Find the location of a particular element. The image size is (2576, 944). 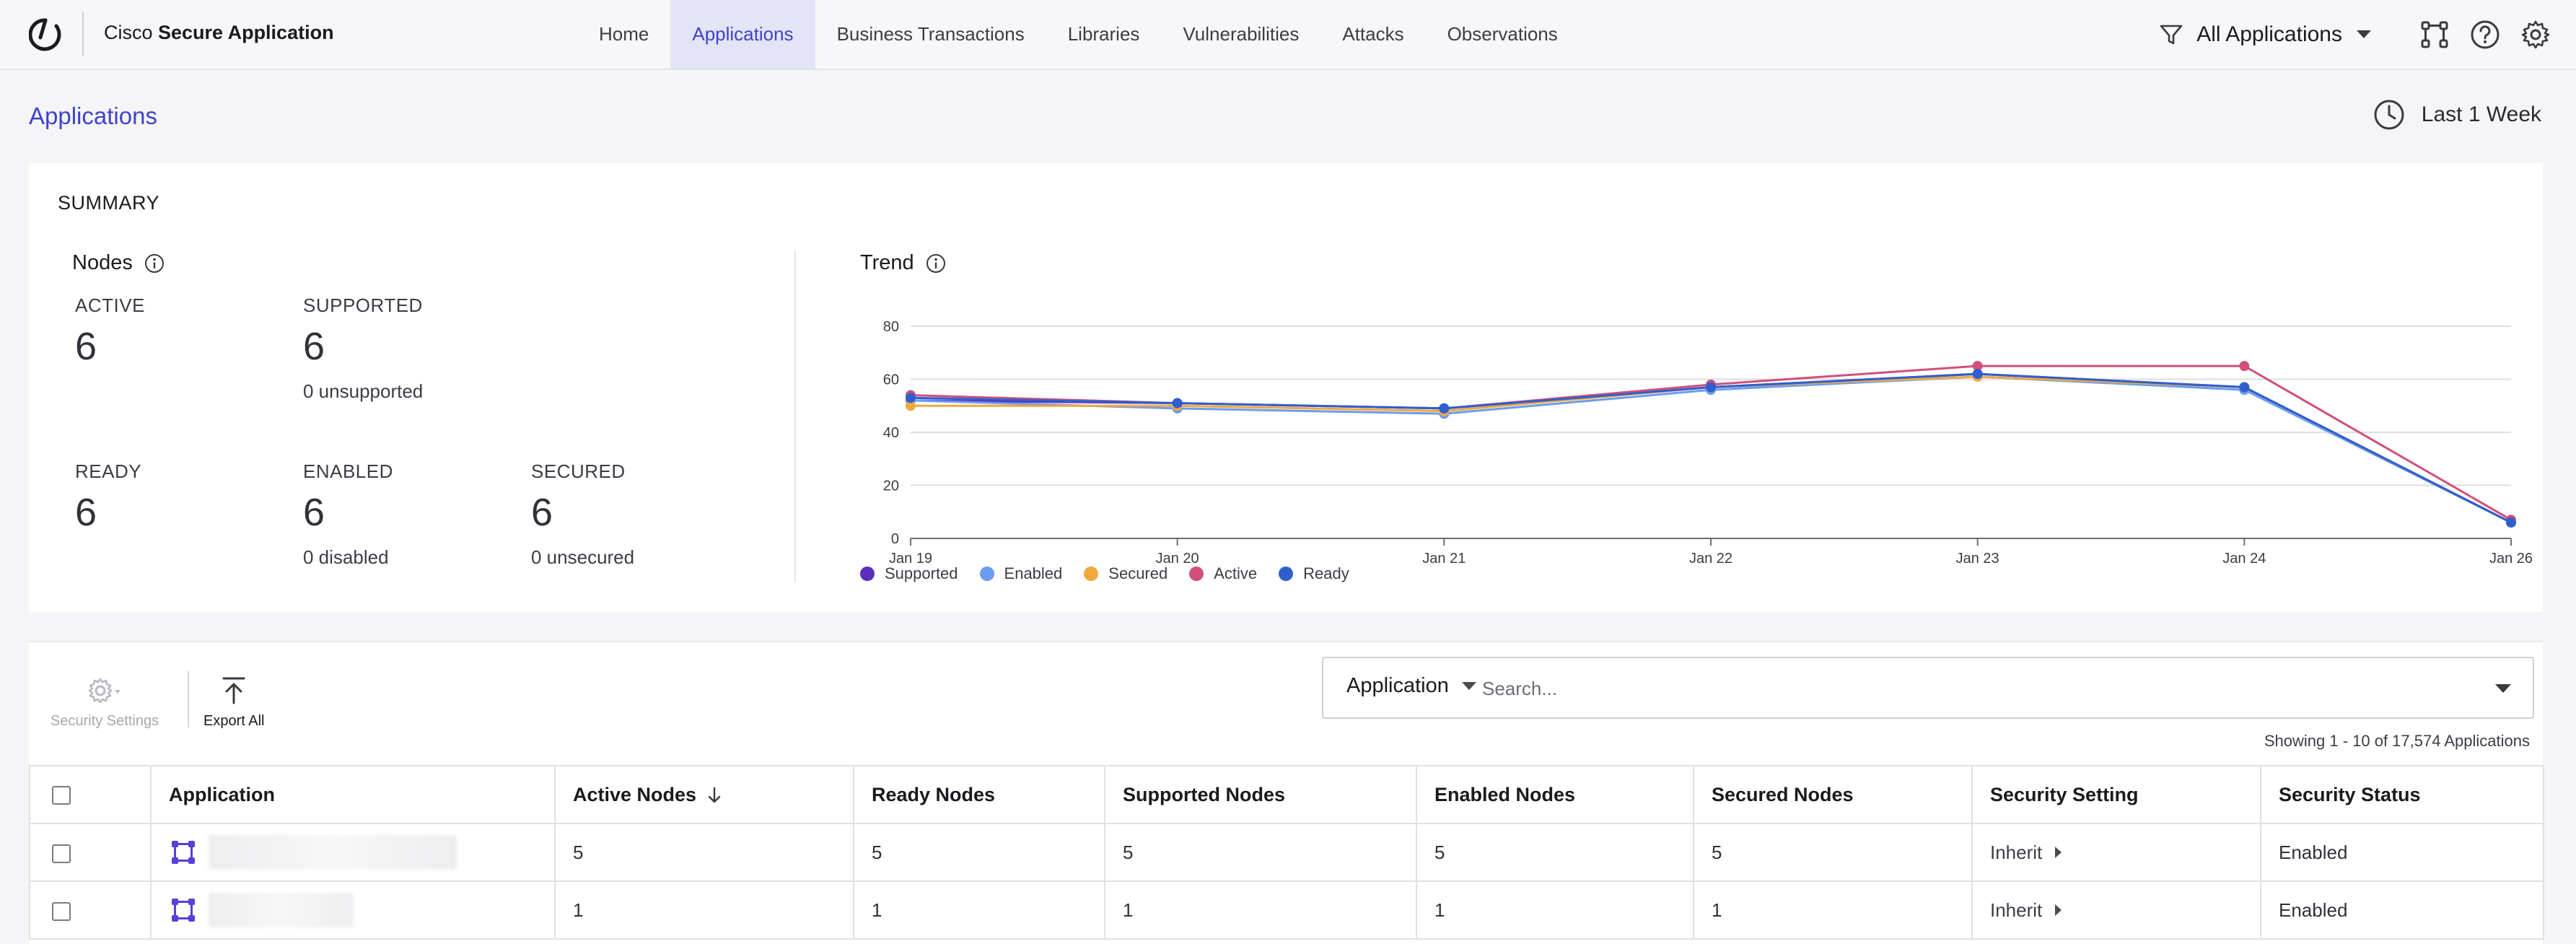

column-ready-nodes-label: Ready Nodes is located at coordinates (934, 794).